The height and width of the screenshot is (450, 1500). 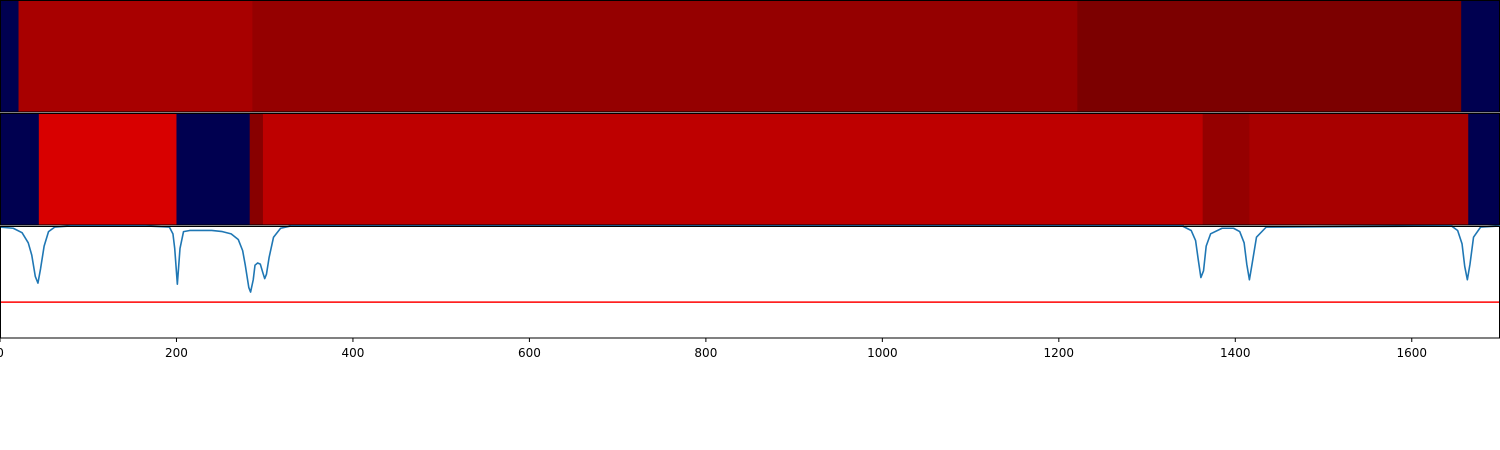 I want to click on x-tick-label: 0, so click(x=2, y=353).